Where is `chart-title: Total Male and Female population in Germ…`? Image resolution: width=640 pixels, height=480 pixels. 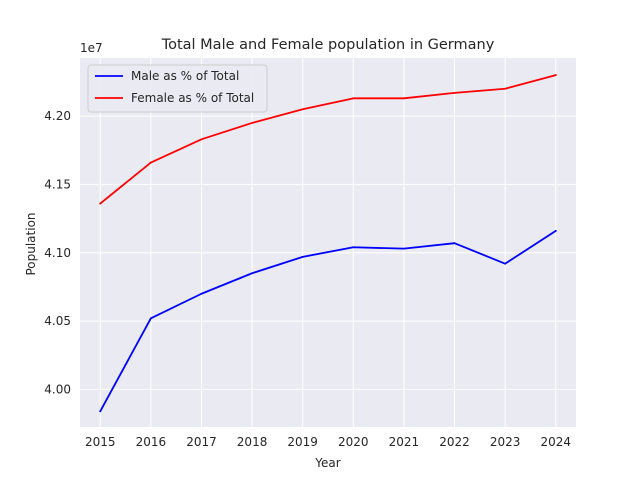 chart-title: Total Male and Female population in Germ… is located at coordinates (328, 45).